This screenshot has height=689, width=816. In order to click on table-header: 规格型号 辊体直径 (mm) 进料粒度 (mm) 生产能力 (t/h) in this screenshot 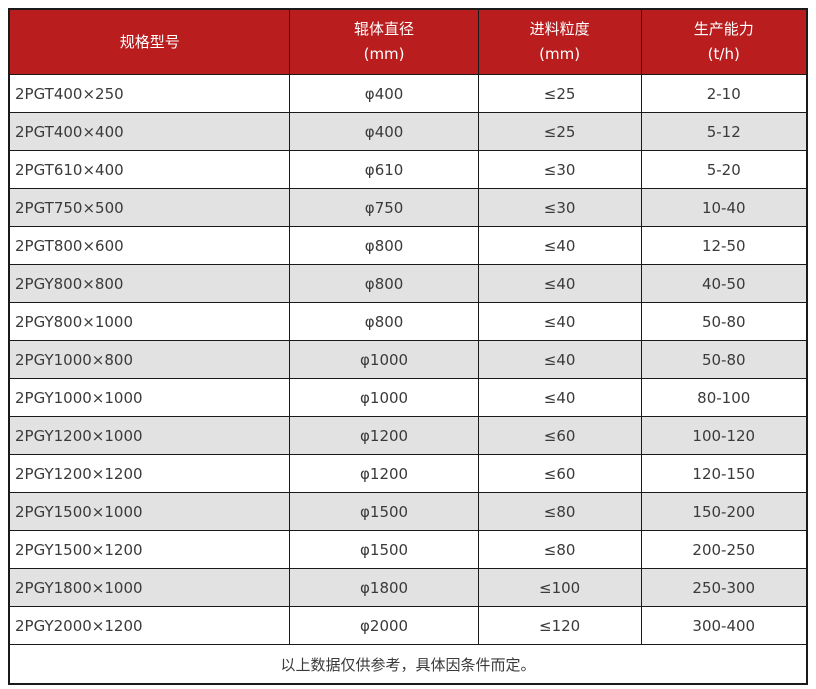, I will do `click(408, 41)`.